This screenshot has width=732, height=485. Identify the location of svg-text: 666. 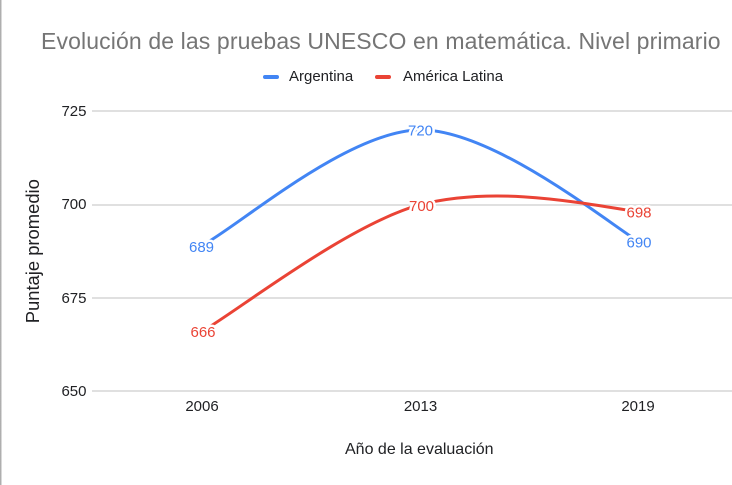
(202, 332).